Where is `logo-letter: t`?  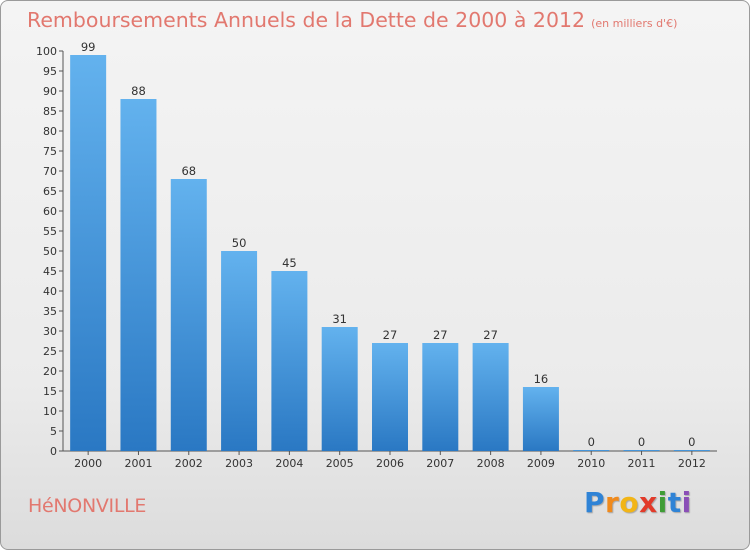 logo-letter: t is located at coordinates (674, 502).